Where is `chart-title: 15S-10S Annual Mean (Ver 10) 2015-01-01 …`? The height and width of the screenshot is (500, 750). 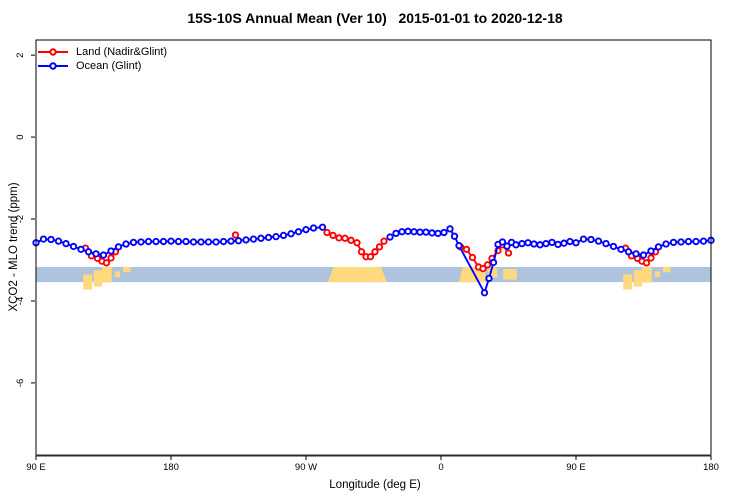
chart-title: 15S-10S Annual Mean (Ver 10) 2015-01-01 … is located at coordinates (375, 18).